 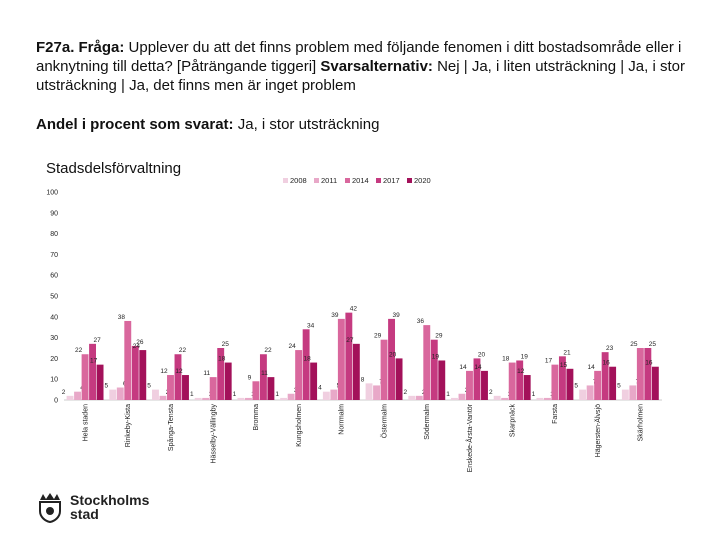 What do you see at coordinates (634, 344) in the screenshot?
I see `data-label: 25` at bounding box center [634, 344].